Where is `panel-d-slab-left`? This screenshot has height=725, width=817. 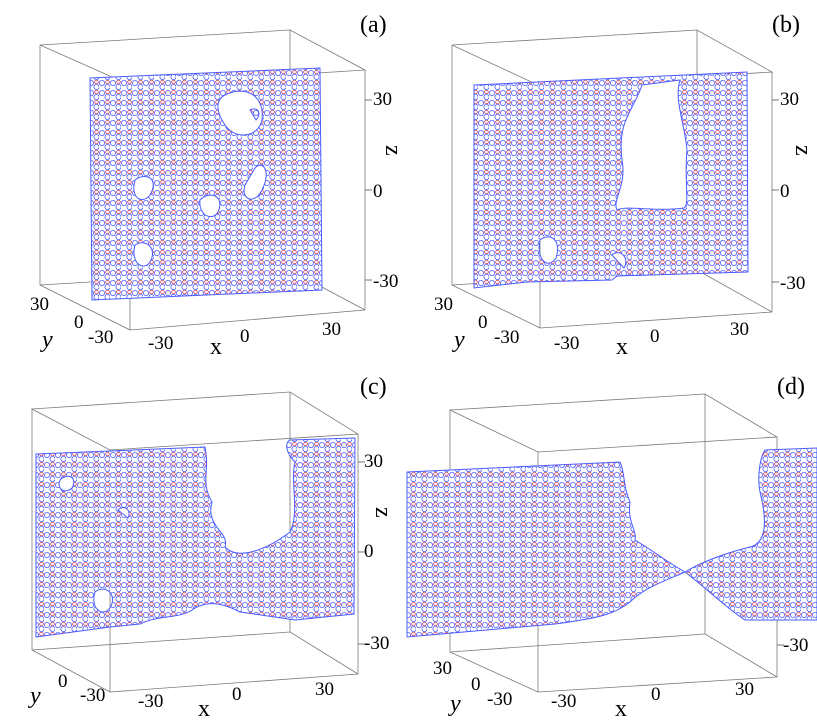 panel-d-slab-left is located at coordinates (546, 549).